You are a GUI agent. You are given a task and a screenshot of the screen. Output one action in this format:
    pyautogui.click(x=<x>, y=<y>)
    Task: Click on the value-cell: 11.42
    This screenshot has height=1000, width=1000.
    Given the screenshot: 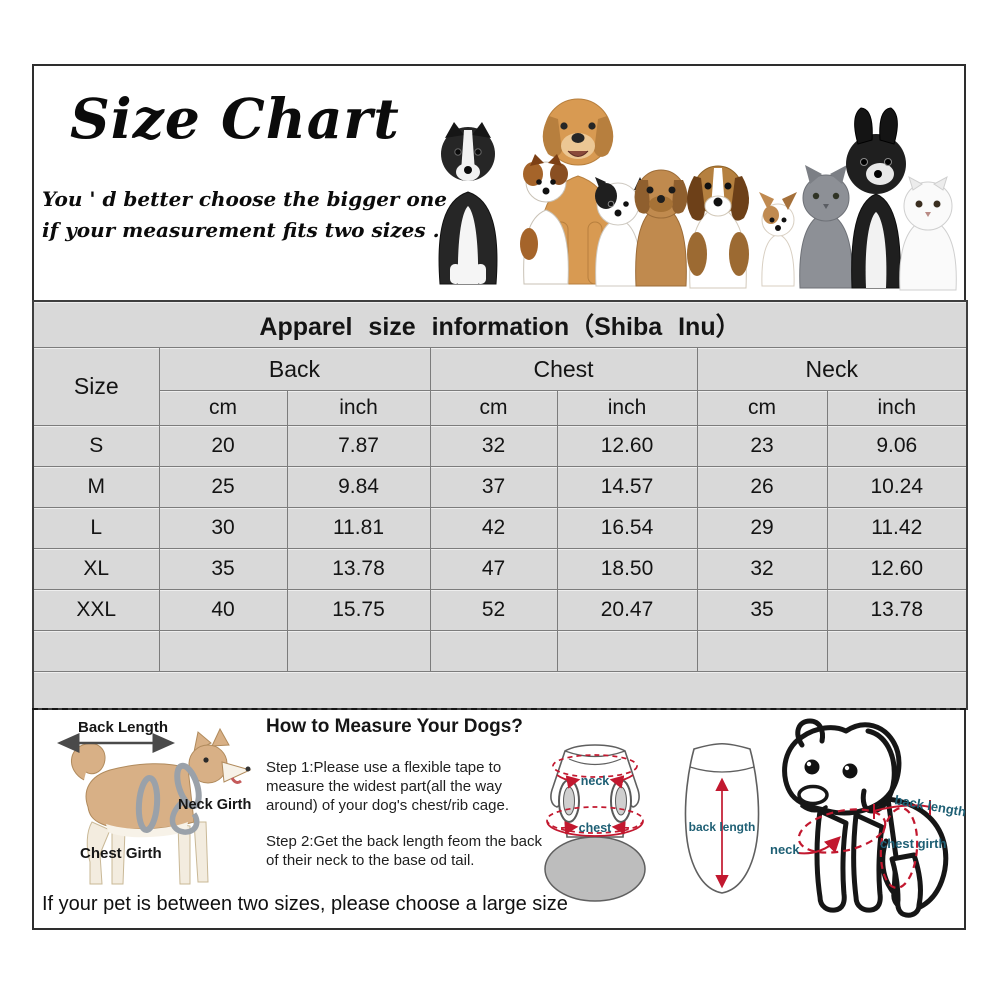 What is the action you would take?
    pyautogui.click(x=897, y=528)
    